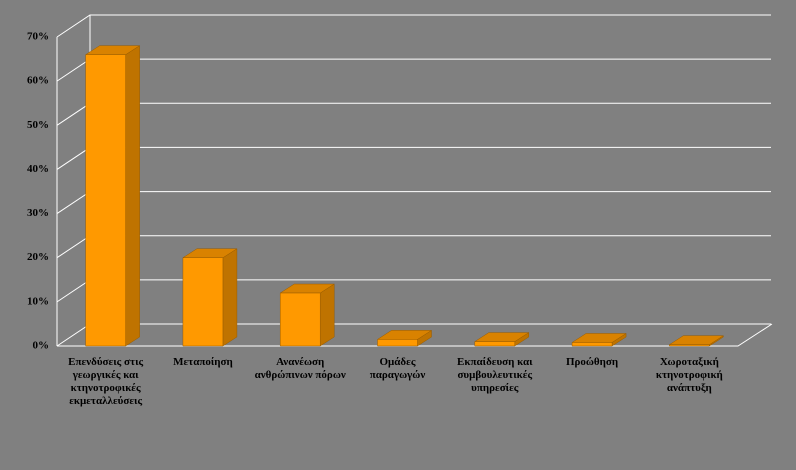 The width and height of the screenshot is (796, 470). I want to click on bar-top, so click(696, 340).